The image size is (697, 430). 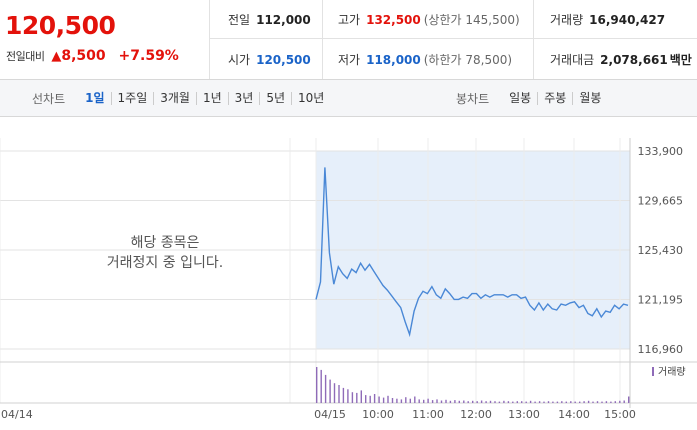 I want to click on tab-candle-1: 주봉, so click(x=554, y=98).